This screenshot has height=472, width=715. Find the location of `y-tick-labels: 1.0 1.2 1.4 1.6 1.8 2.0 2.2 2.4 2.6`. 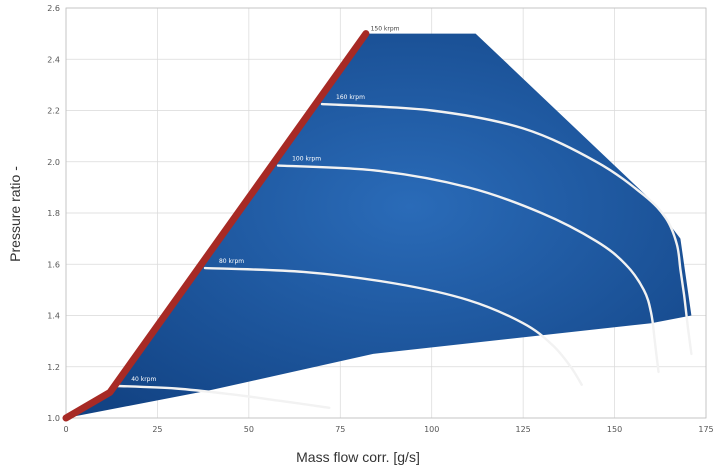

y-tick-labels: 1.0 1.2 1.4 1.6 1.8 2.0 2.2 2.4 2.6 is located at coordinates (53, 213).